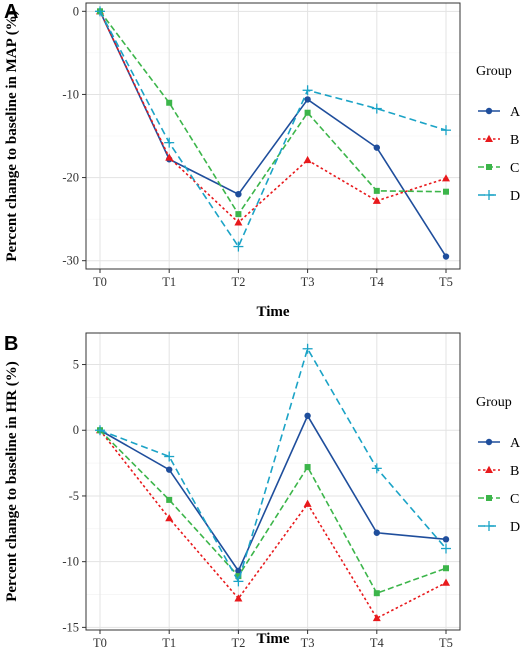 Image resolution: width=526 pixels, height=650 pixels. Describe the element at coordinates (76, 365) in the screenshot. I see `y-tick-label: 5` at that location.